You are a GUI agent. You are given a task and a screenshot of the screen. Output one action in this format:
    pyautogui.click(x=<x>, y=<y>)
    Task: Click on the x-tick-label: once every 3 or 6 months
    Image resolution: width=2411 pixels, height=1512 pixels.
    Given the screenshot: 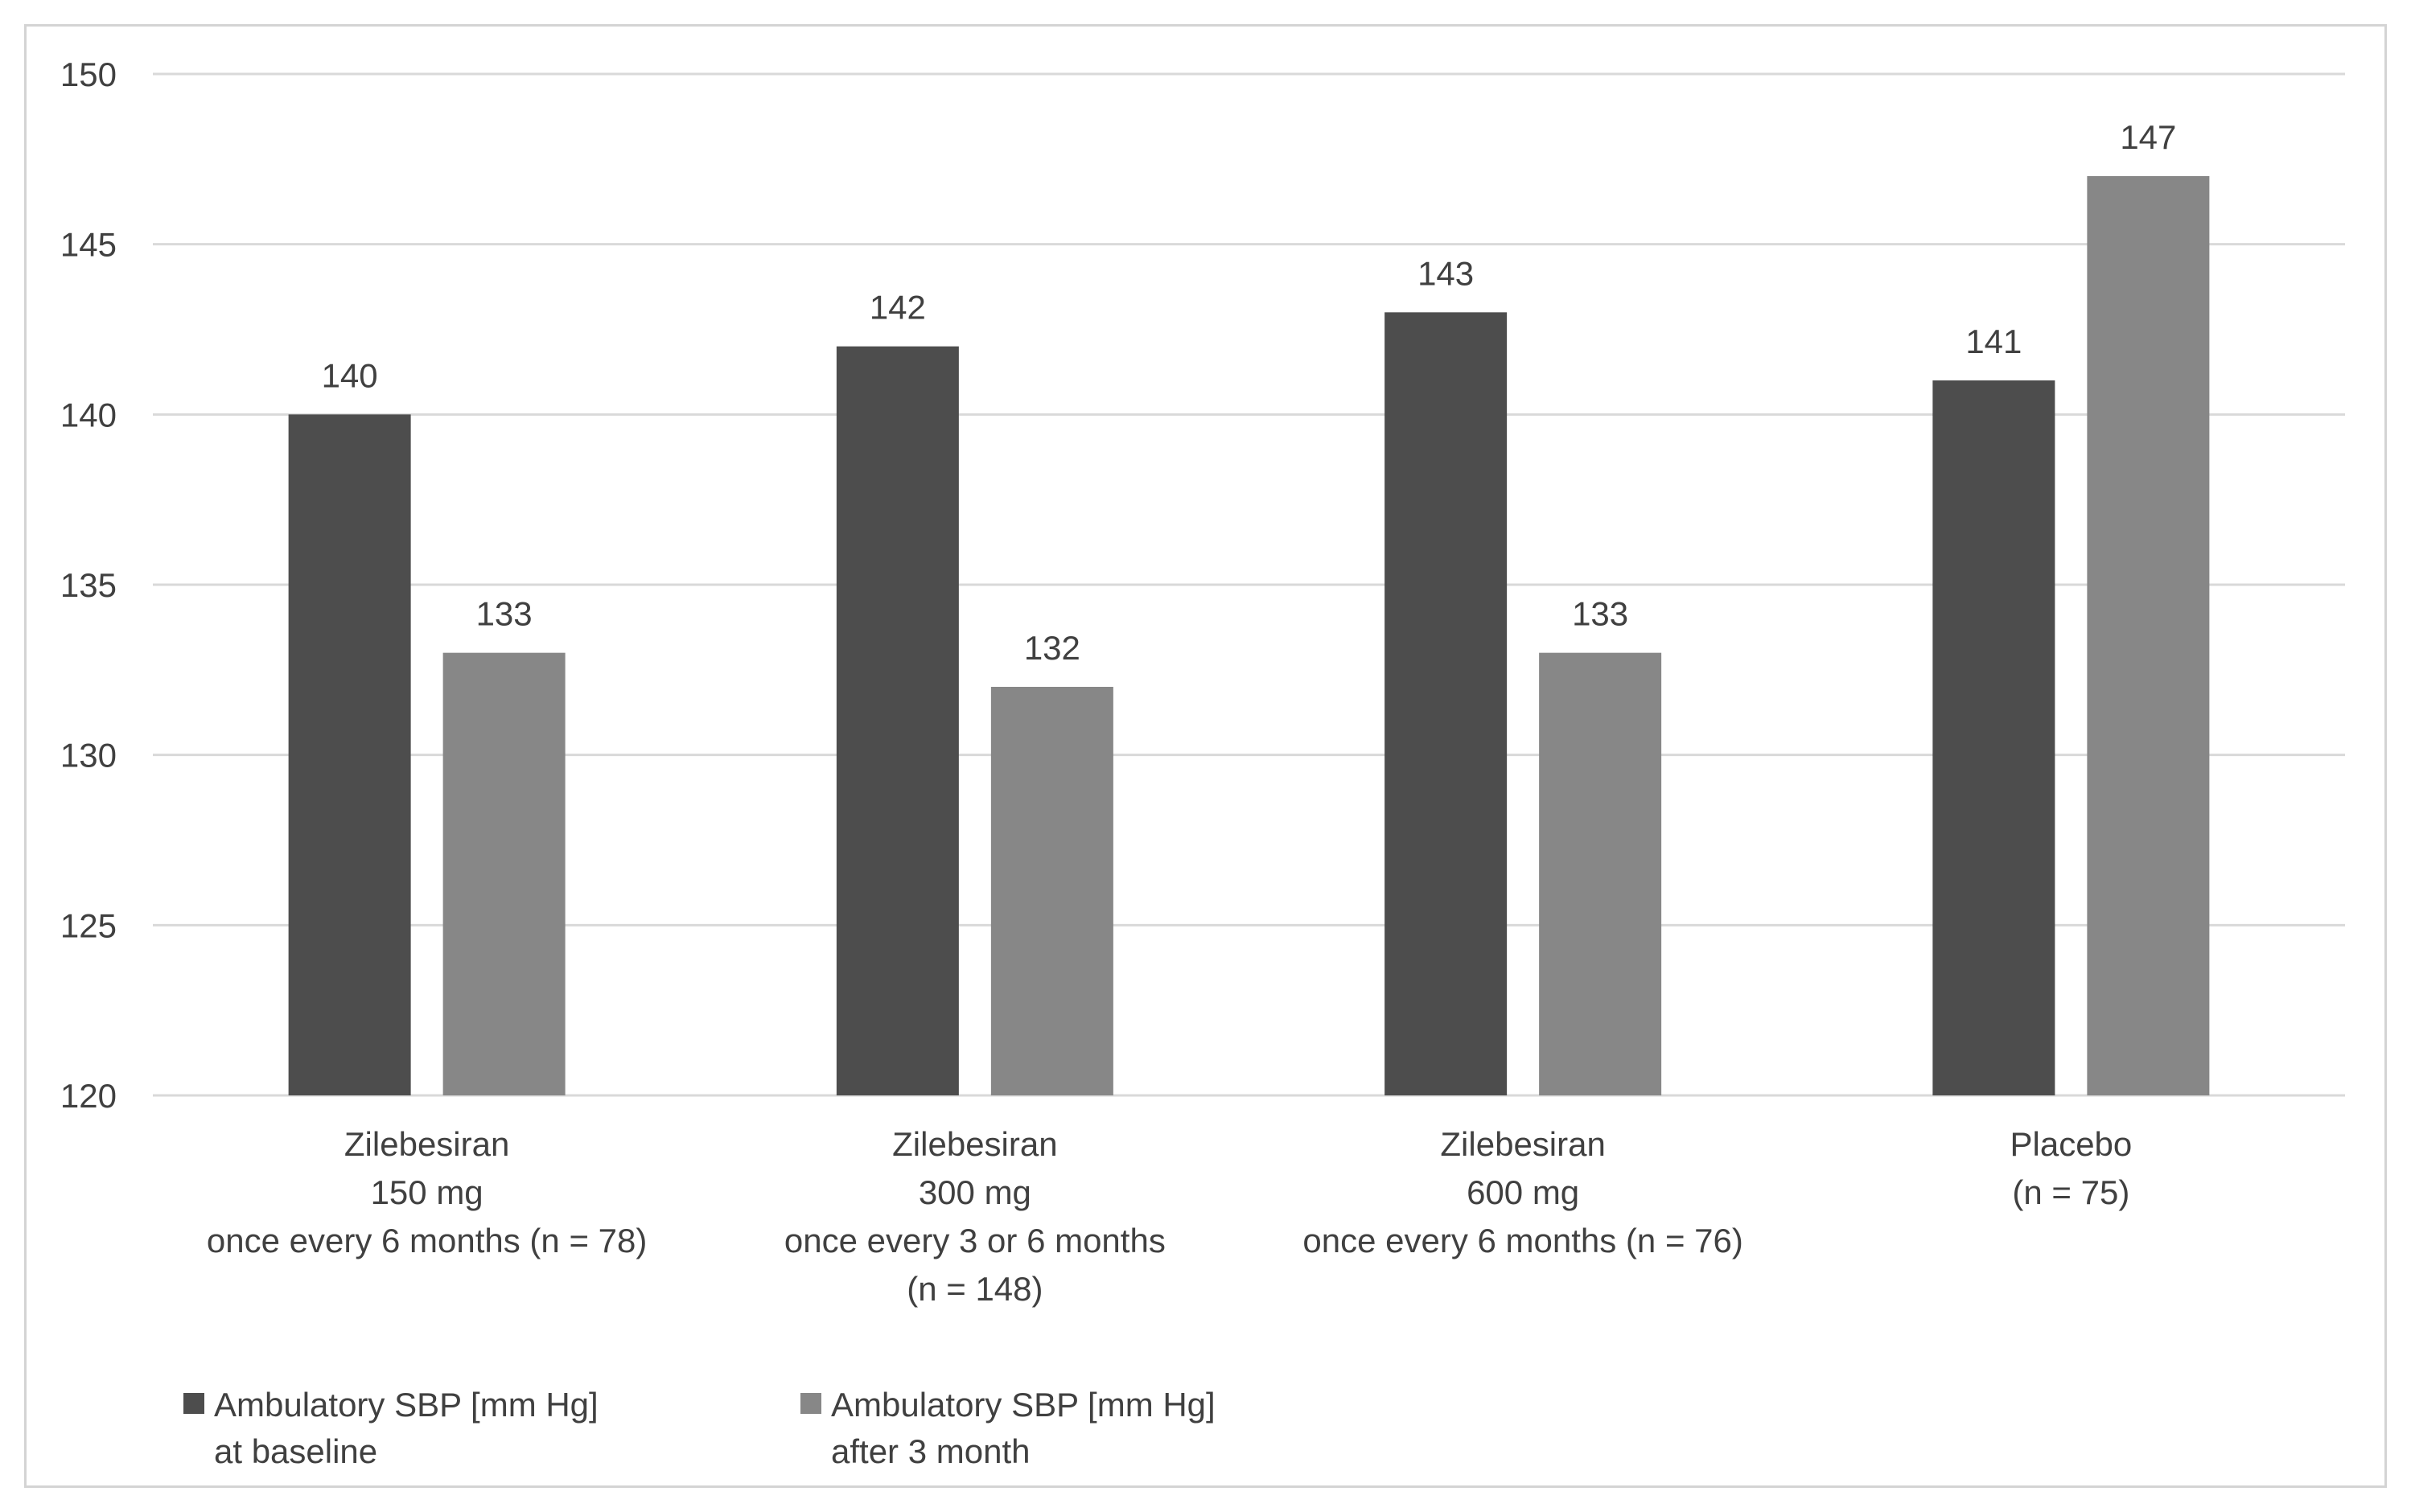 What is the action you would take?
    pyautogui.click(x=975, y=1240)
    